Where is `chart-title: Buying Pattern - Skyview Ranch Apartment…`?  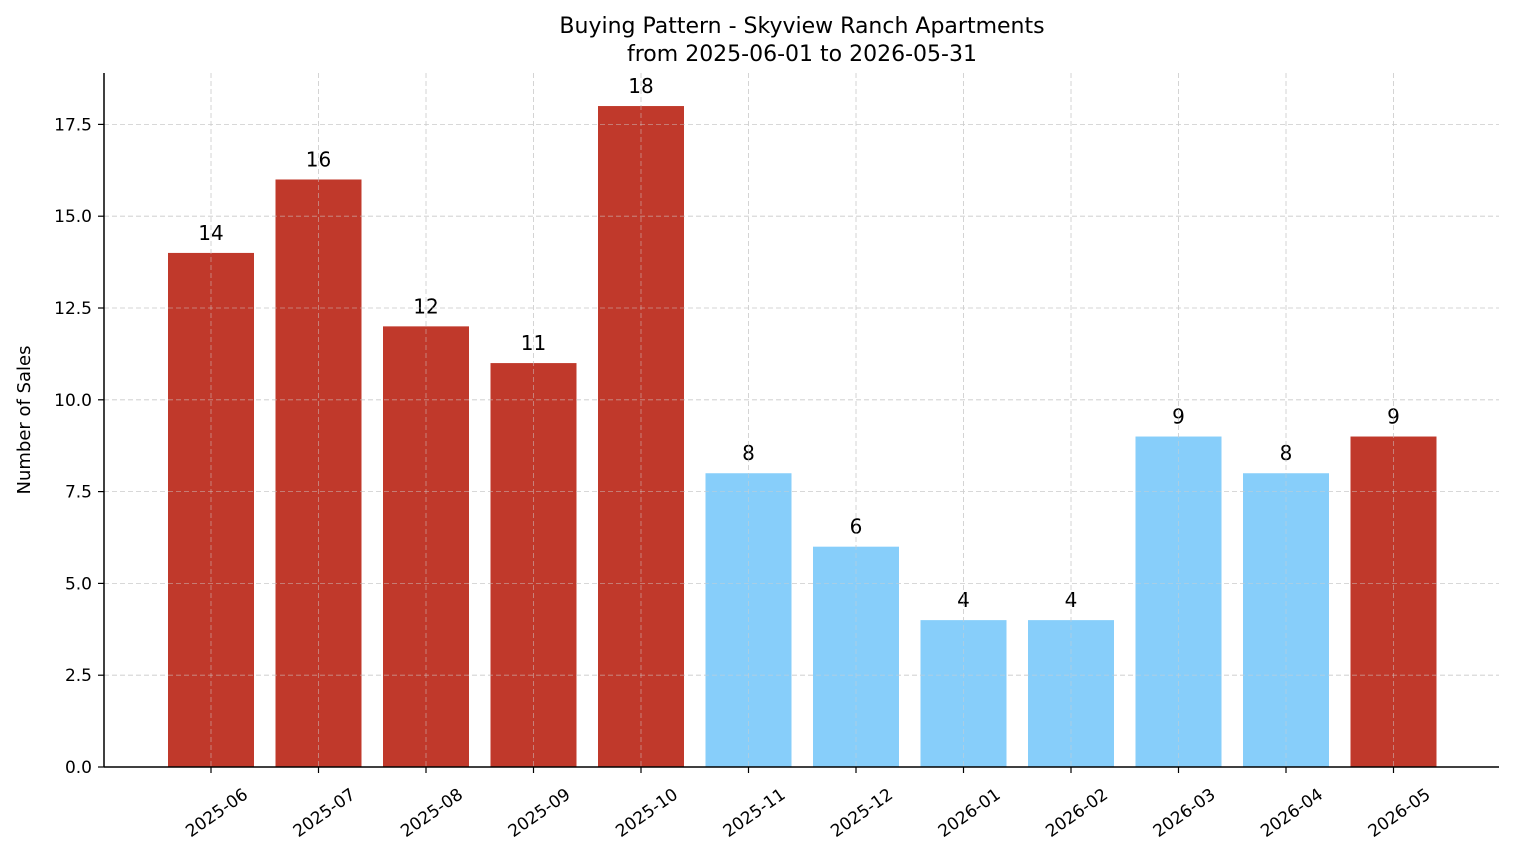
chart-title: Buying Pattern - Skyview Ranch Apartment… is located at coordinates (801, 26).